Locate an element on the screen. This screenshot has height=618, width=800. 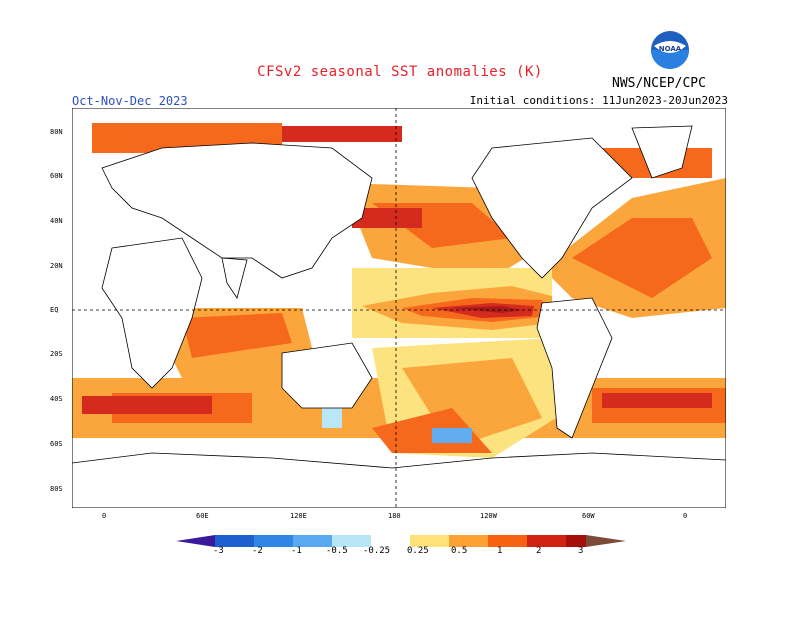
lon-label: 120W is located at coordinates (488, 516).